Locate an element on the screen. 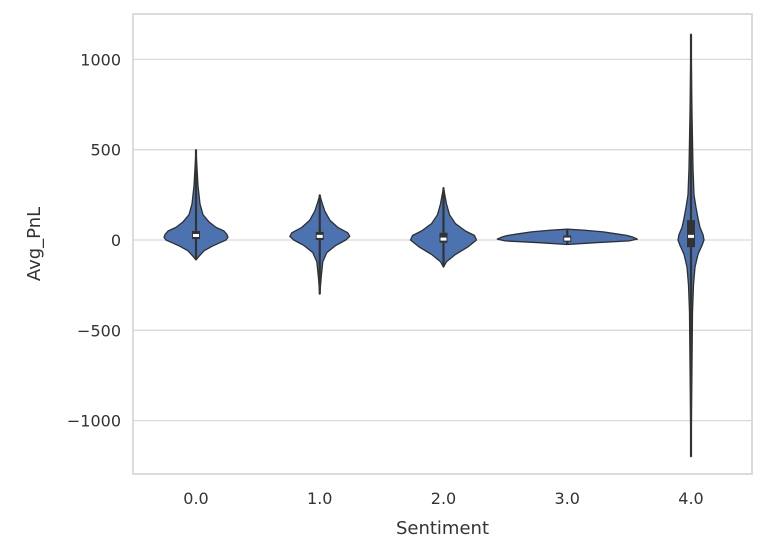  y-tick-label: 1000 is located at coordinates (100, 59).